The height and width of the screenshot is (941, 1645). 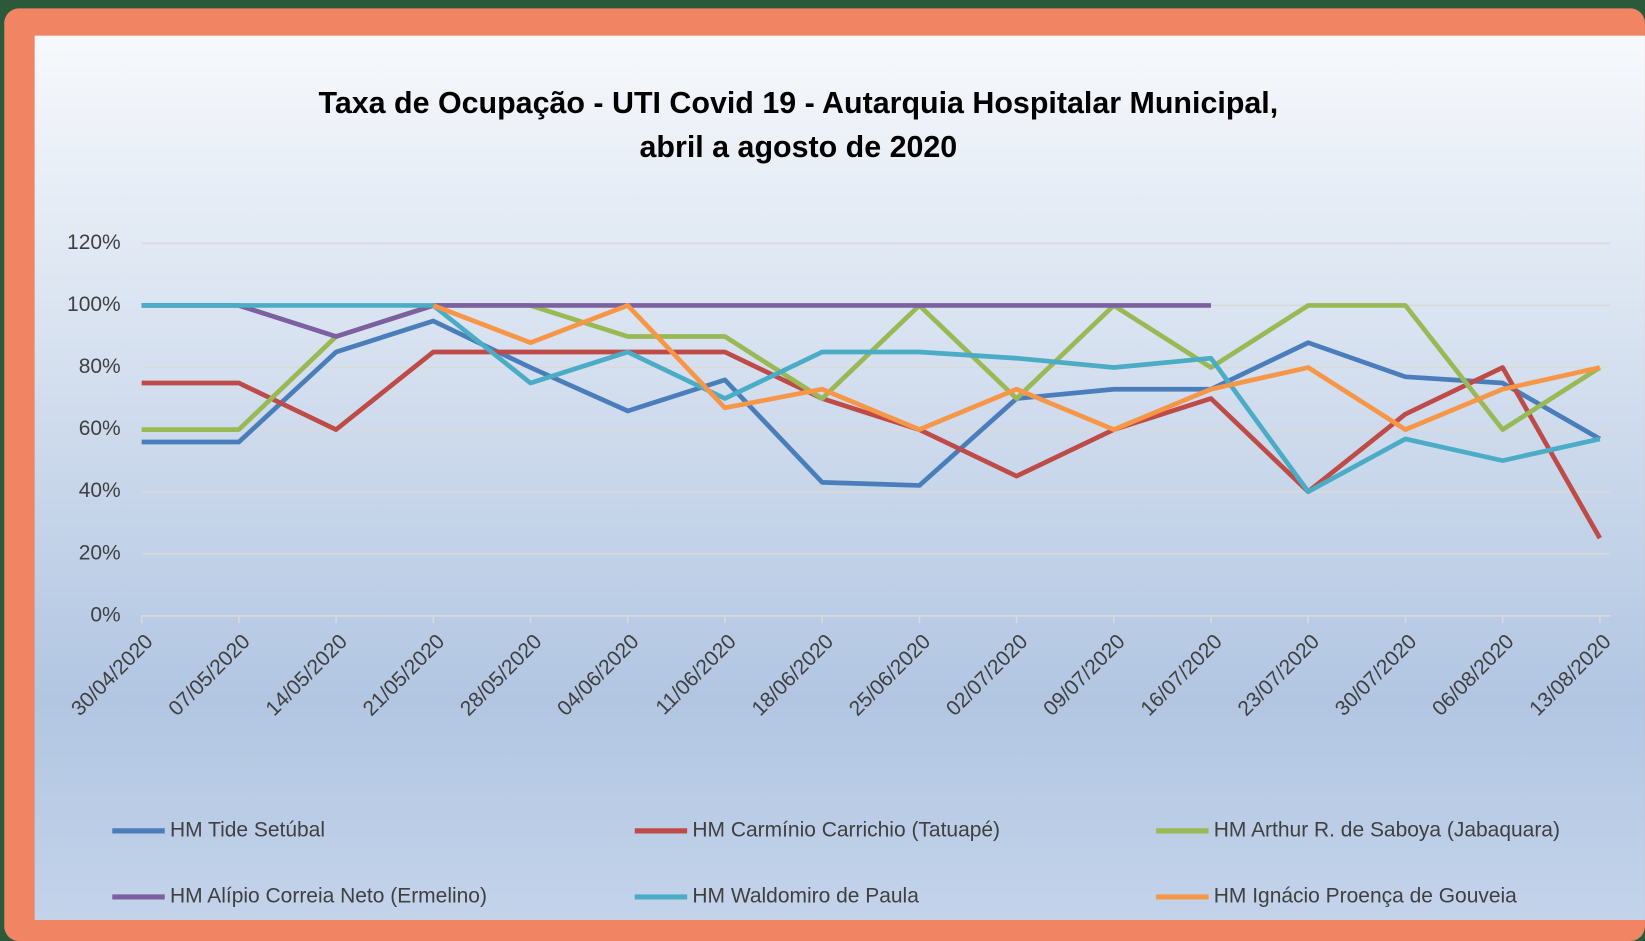 What do you see at coordinates (799, 147) in the screenshot?
I see `chart-title: abril a agosto de 2020` at bounding box center [799, 147].